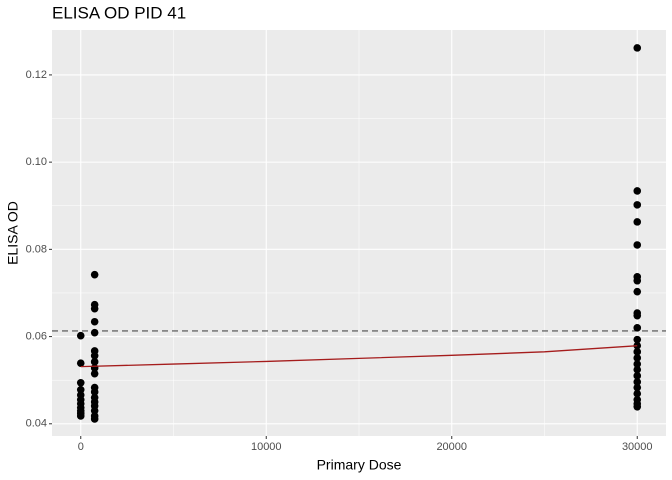 The height and width of the screenshot is (480, 672). Describe the element at coordinates (36, 75) in the screenshot. I see `y-tick-label: 0.12` at that location.